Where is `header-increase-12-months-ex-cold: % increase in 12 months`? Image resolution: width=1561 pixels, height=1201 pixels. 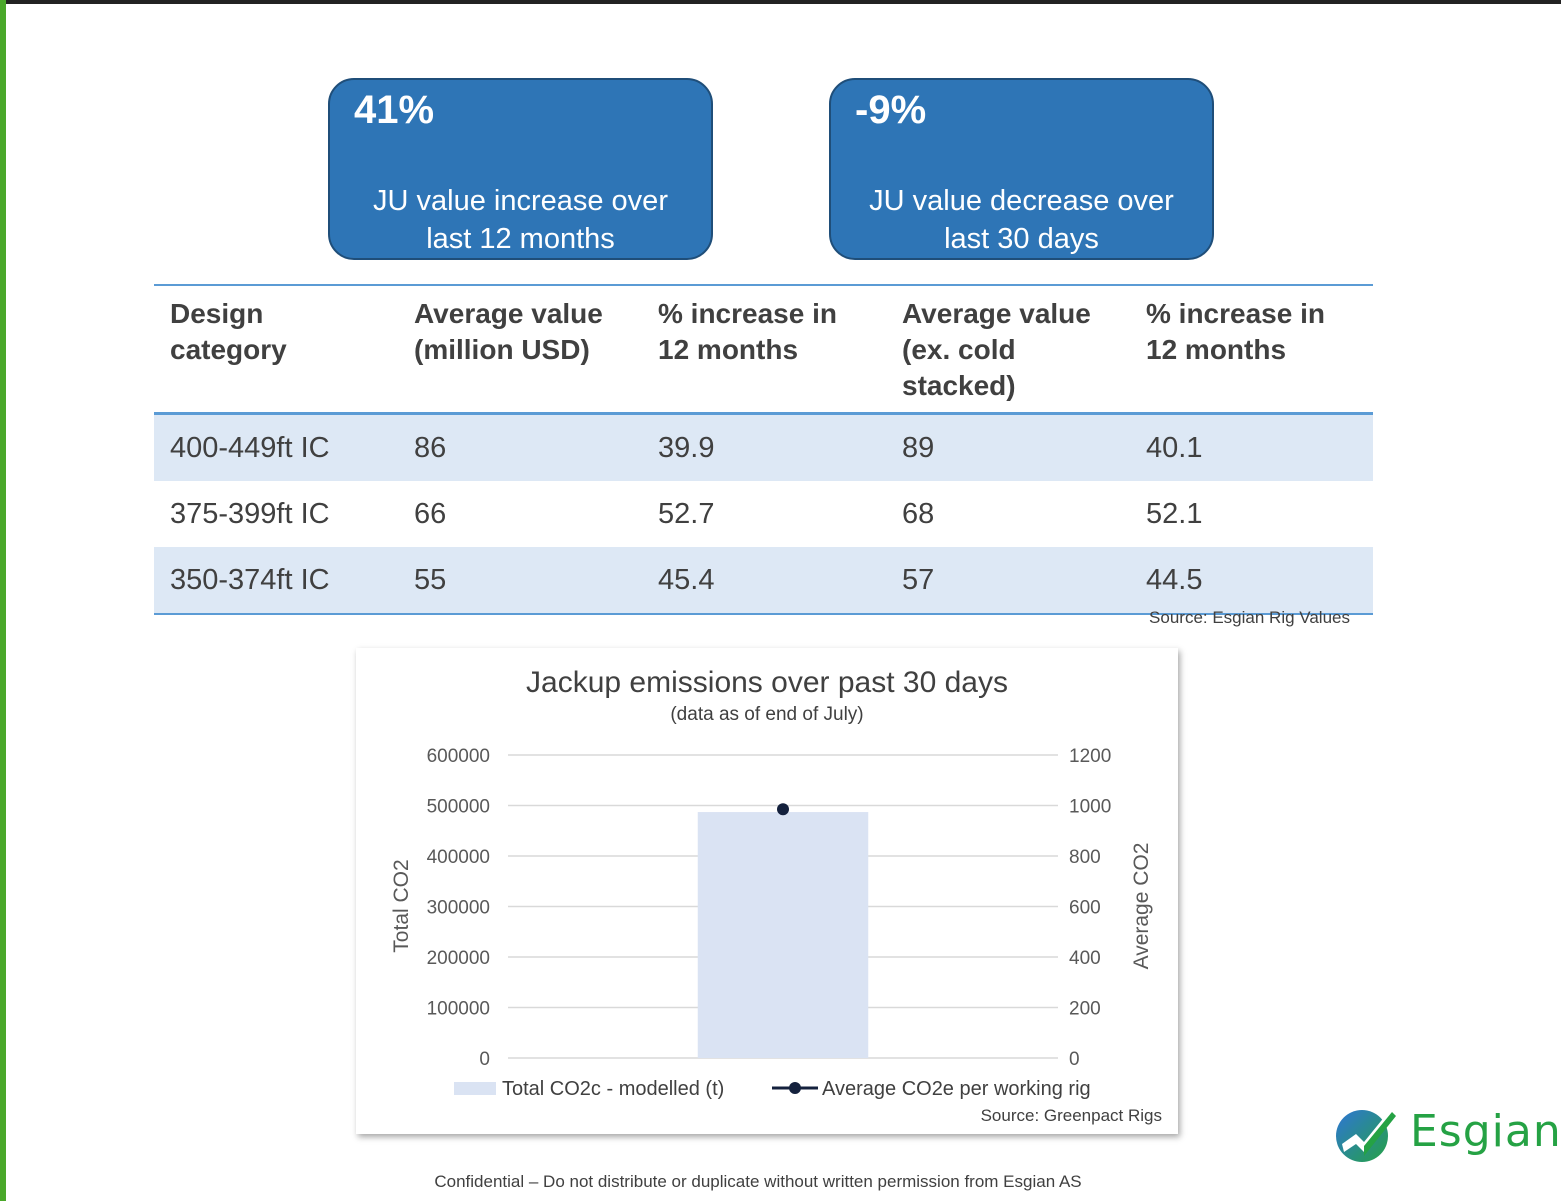
header-increase-12-months-ex-cold: % increase in 12 months is located at coordinates (1251, 349).